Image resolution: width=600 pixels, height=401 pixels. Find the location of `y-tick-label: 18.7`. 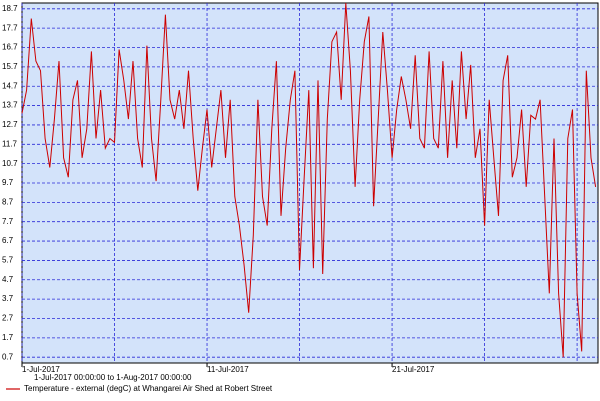

y-tick-label: 18.7 is located at coordinates (10, 8).